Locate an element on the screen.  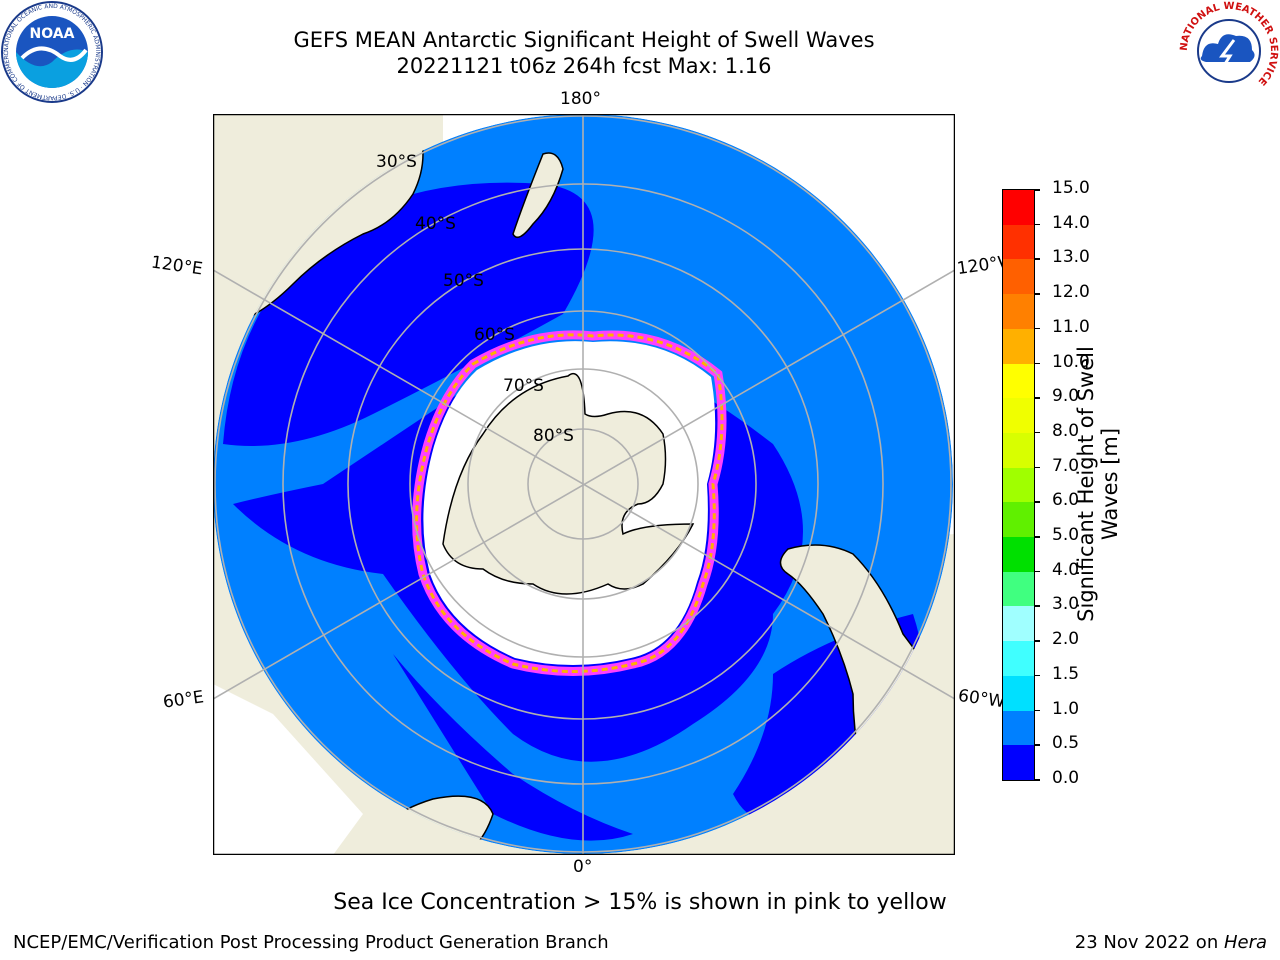
colorbar is located at coordinates (1018, 485).